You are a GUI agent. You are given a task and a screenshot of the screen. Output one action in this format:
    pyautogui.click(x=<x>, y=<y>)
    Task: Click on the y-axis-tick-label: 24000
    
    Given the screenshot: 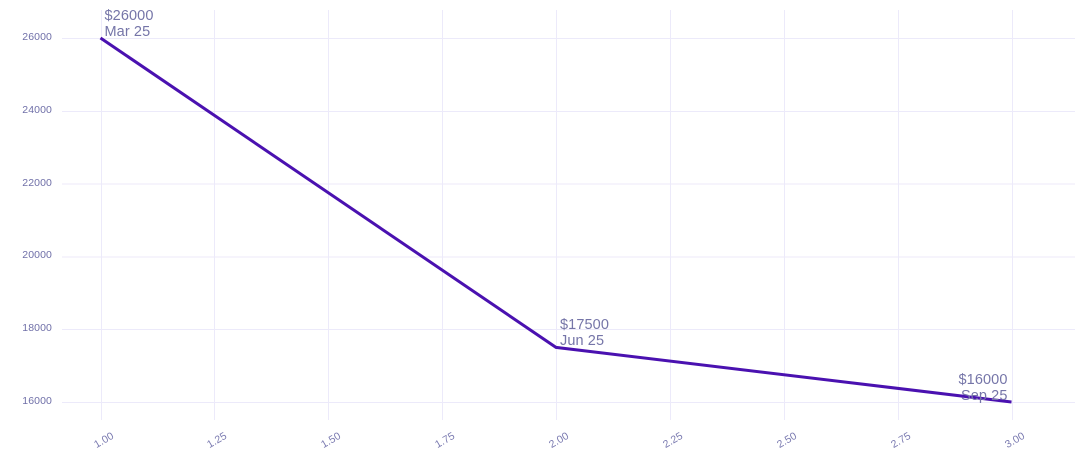 What is the action you would take?
    pyautogui.click(x=37, y=109)
    